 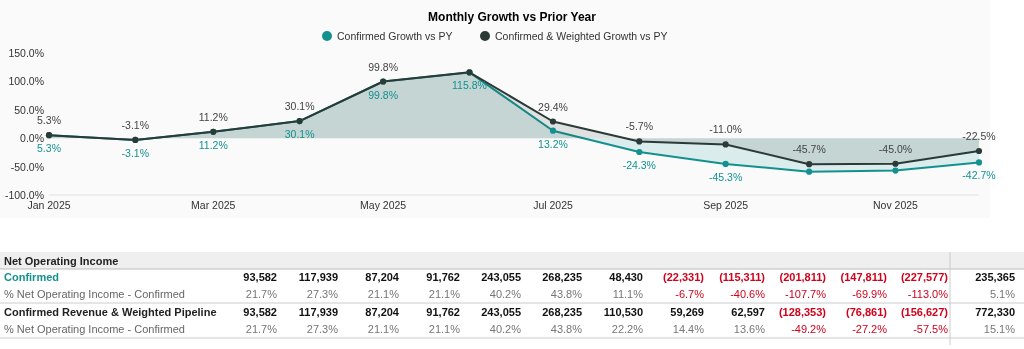 I want to click on text: 13.6%, so click(x=749, y=329).